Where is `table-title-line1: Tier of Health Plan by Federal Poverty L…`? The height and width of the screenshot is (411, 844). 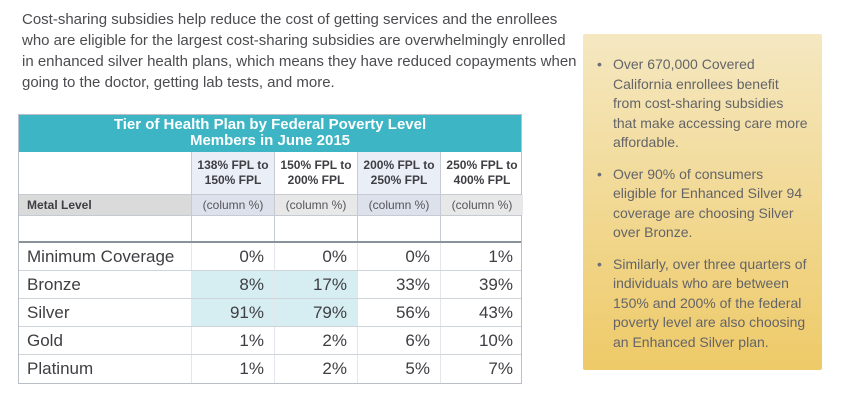 table-title-line1: Tier of Health Plan by Federal Poverty L… is located at coordinates (270, 124).